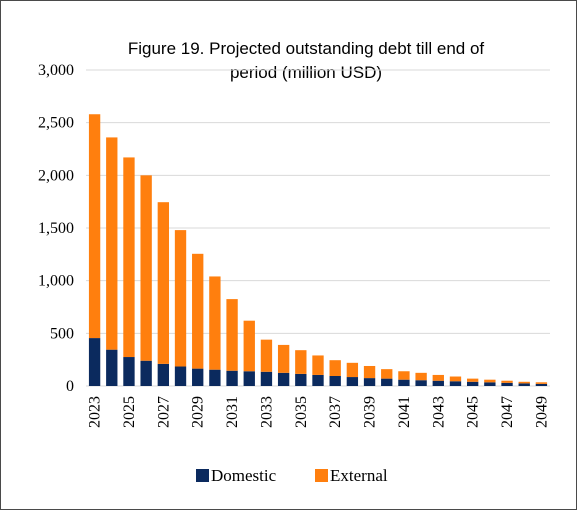  Describe the element at coordinates (369, 372) in the screenshot. I see `bar-external-2039` at that location.